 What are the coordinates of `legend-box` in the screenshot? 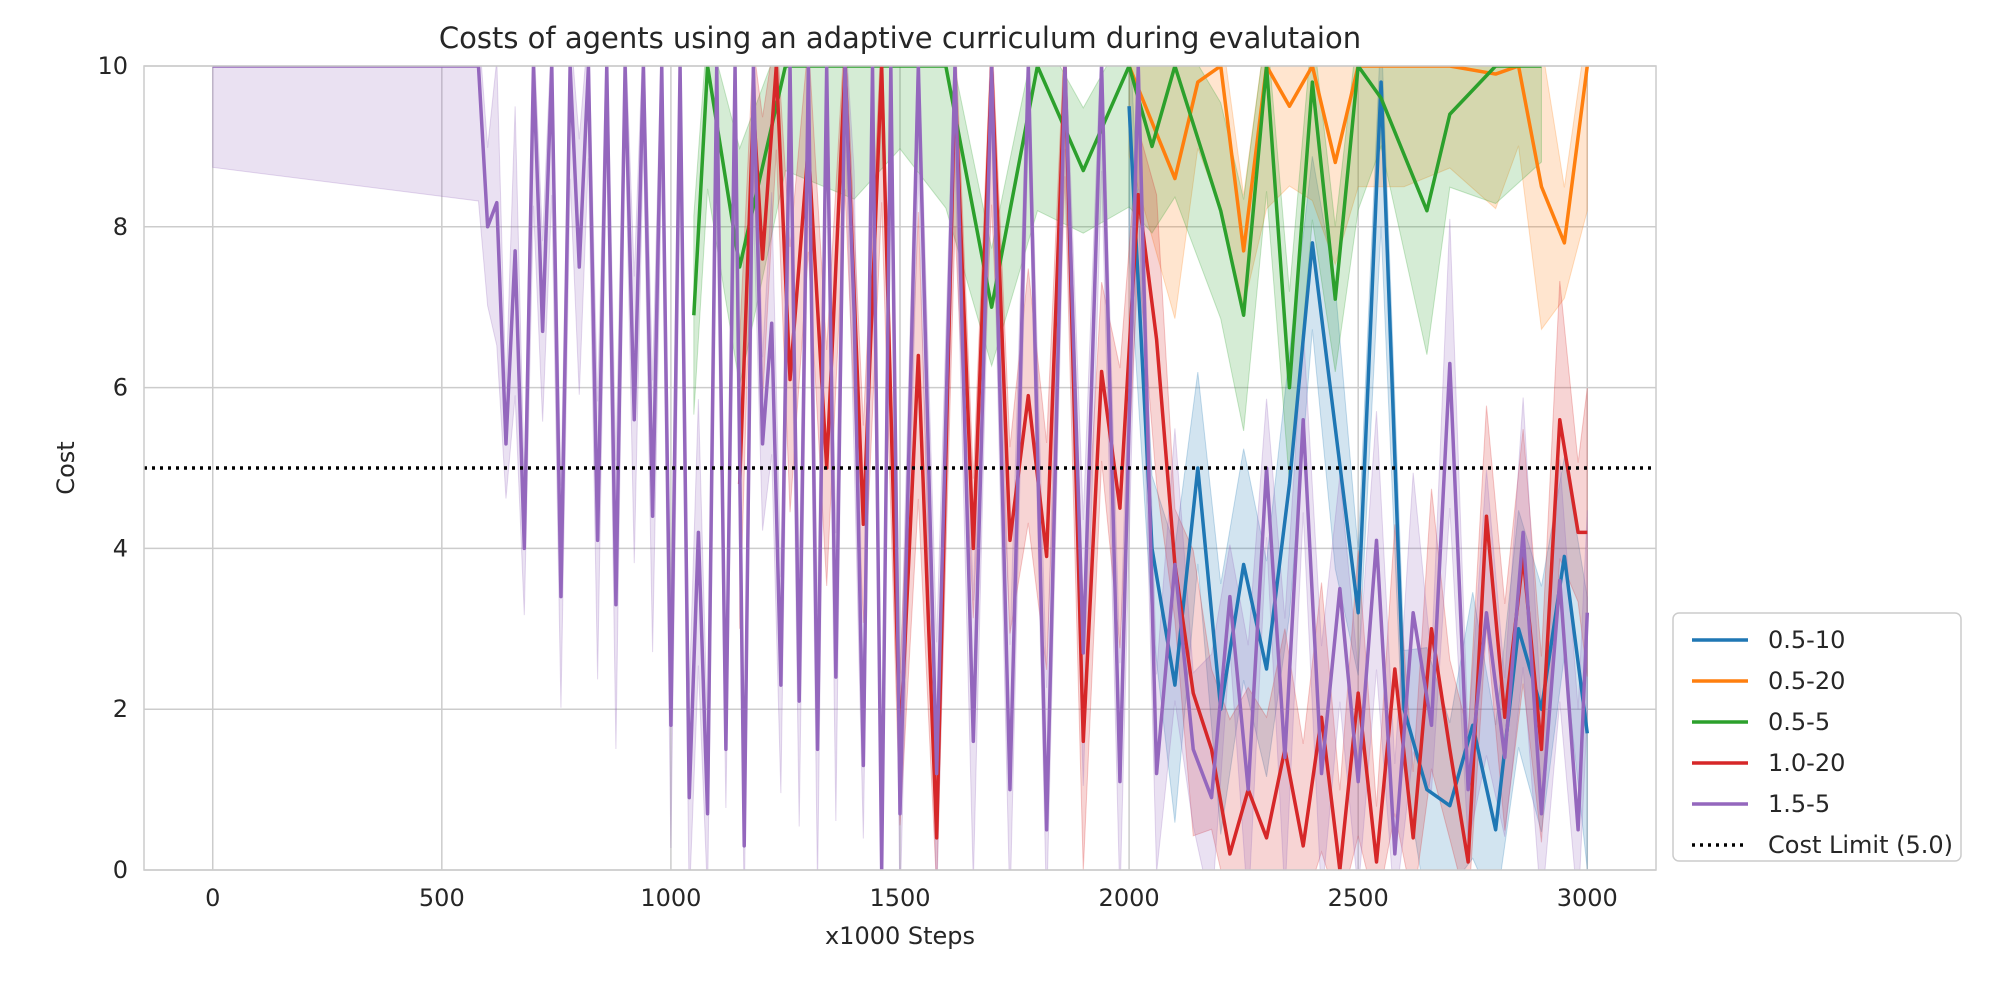 It's located at (1817, 737).